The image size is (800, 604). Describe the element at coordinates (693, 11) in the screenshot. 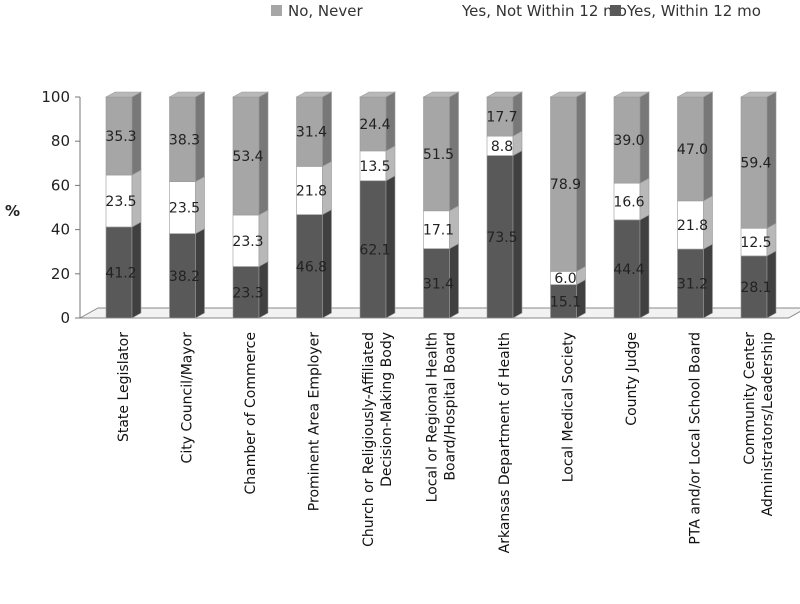

I see `legend-label: Yes, Within 12 mo` at that location.